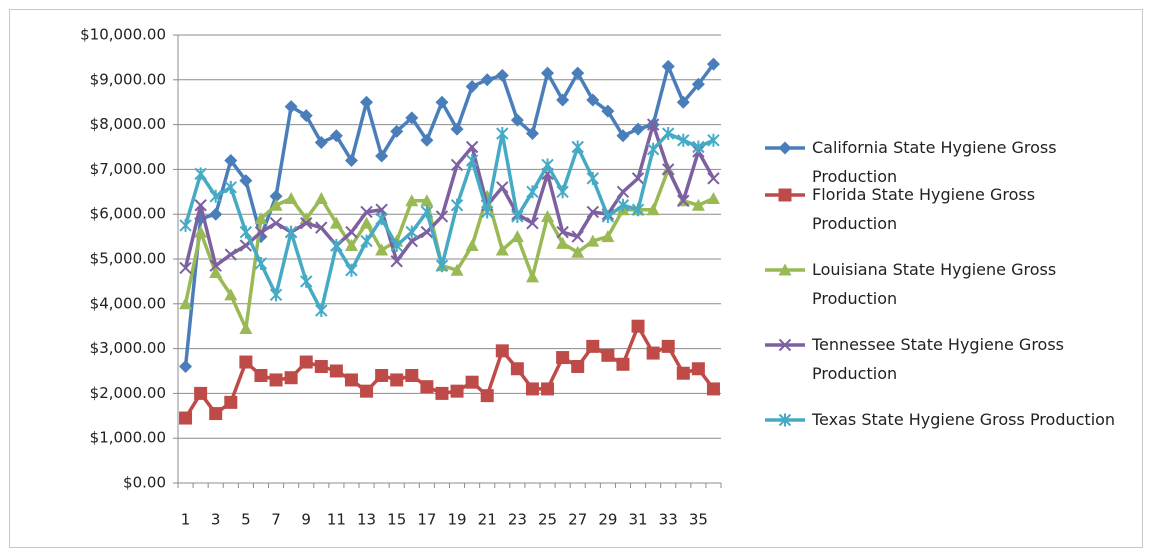  Describe the element at coordinates (517, 520) in the screenshot. I see `x-tick-label: 23` at that location.